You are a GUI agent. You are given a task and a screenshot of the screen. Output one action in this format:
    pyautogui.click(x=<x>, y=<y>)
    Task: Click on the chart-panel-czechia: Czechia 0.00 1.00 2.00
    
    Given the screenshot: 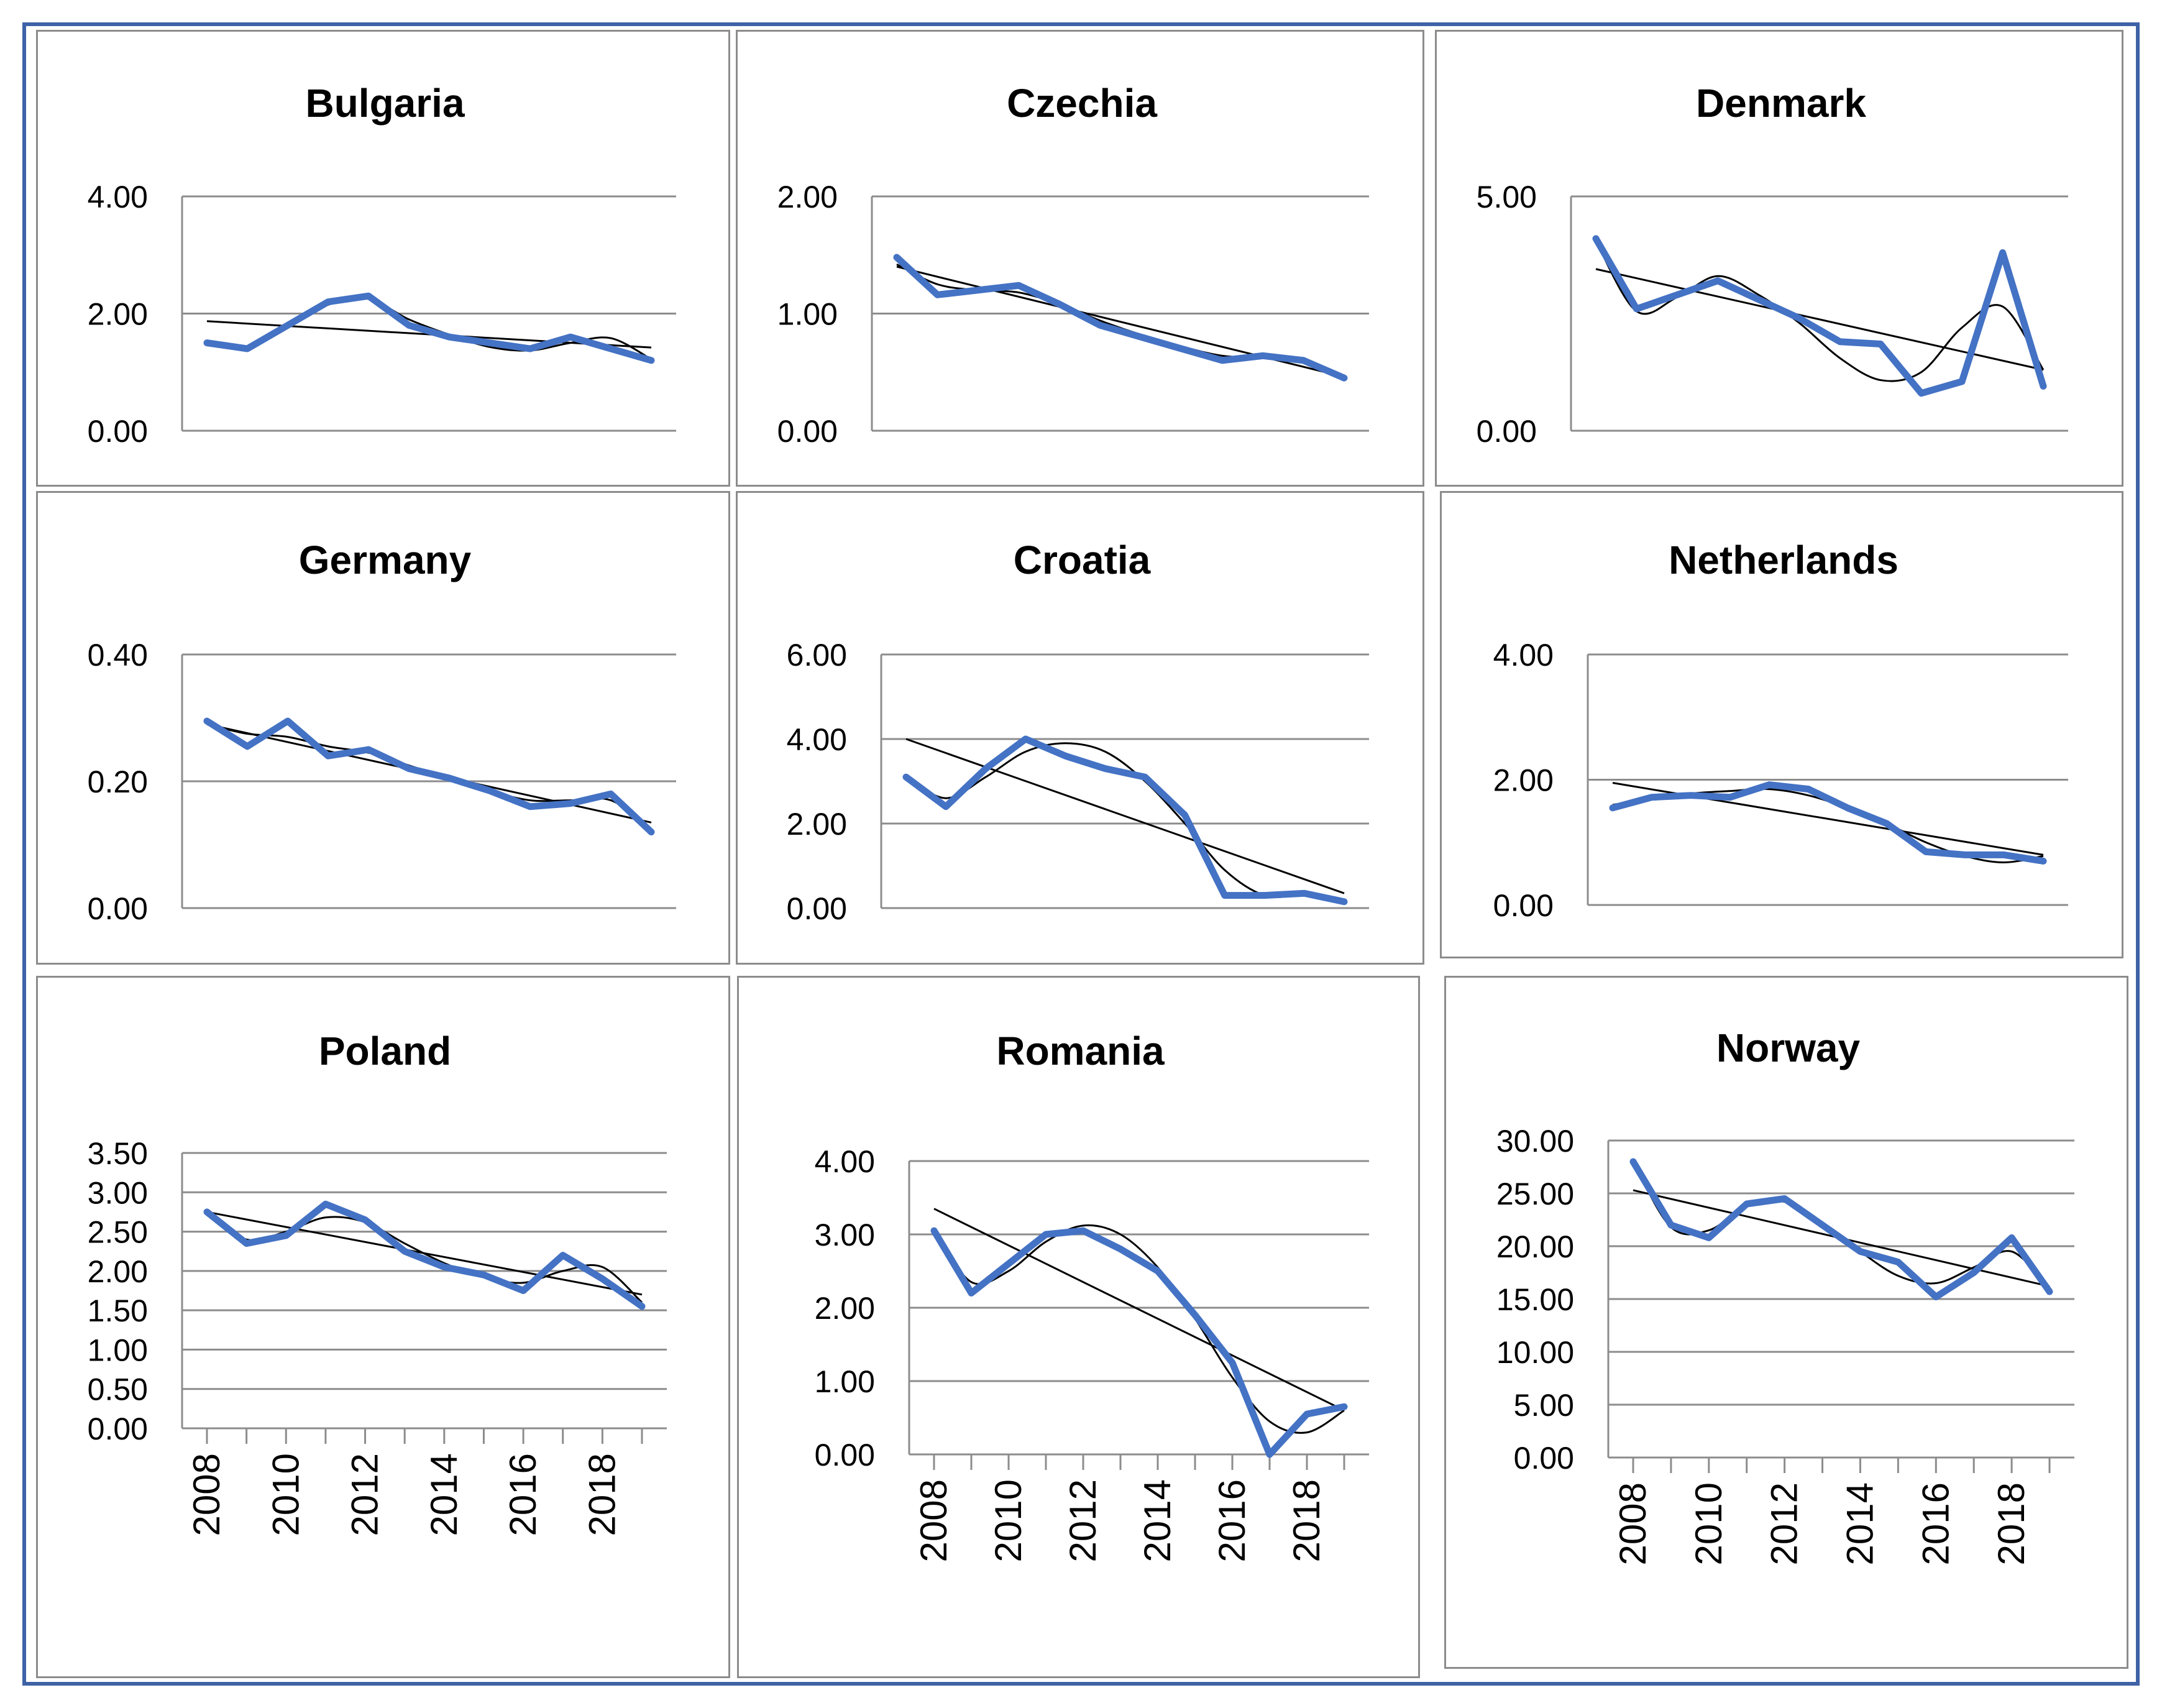 What is the action you would take?
    pyautogui.click(x=1080, y=258)
    